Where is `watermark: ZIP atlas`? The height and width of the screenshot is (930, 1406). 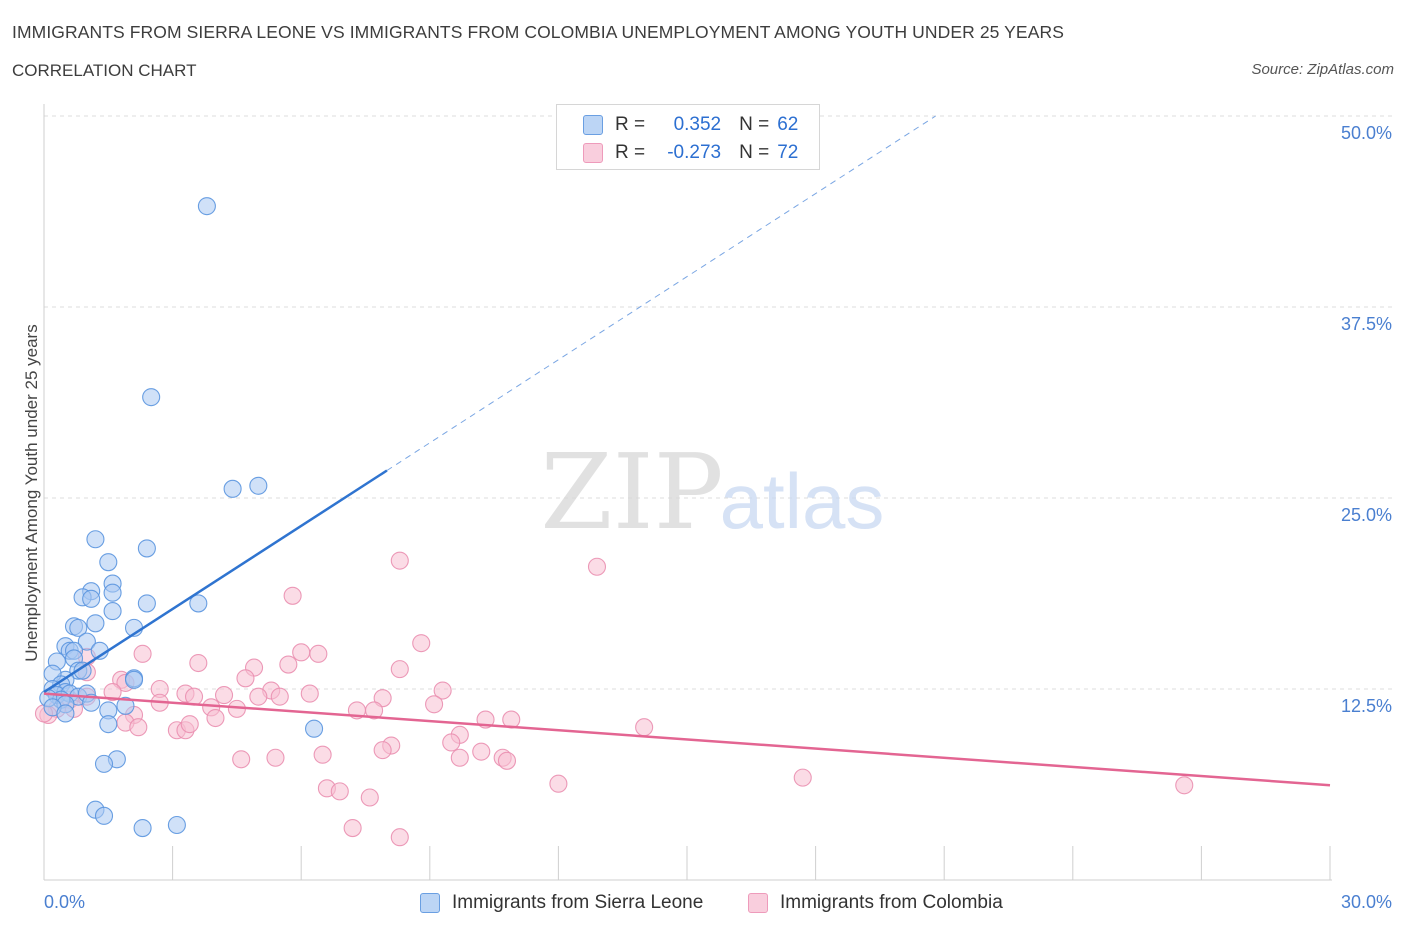 watermark: ZIP atlas is located at coordinates (712, 492).